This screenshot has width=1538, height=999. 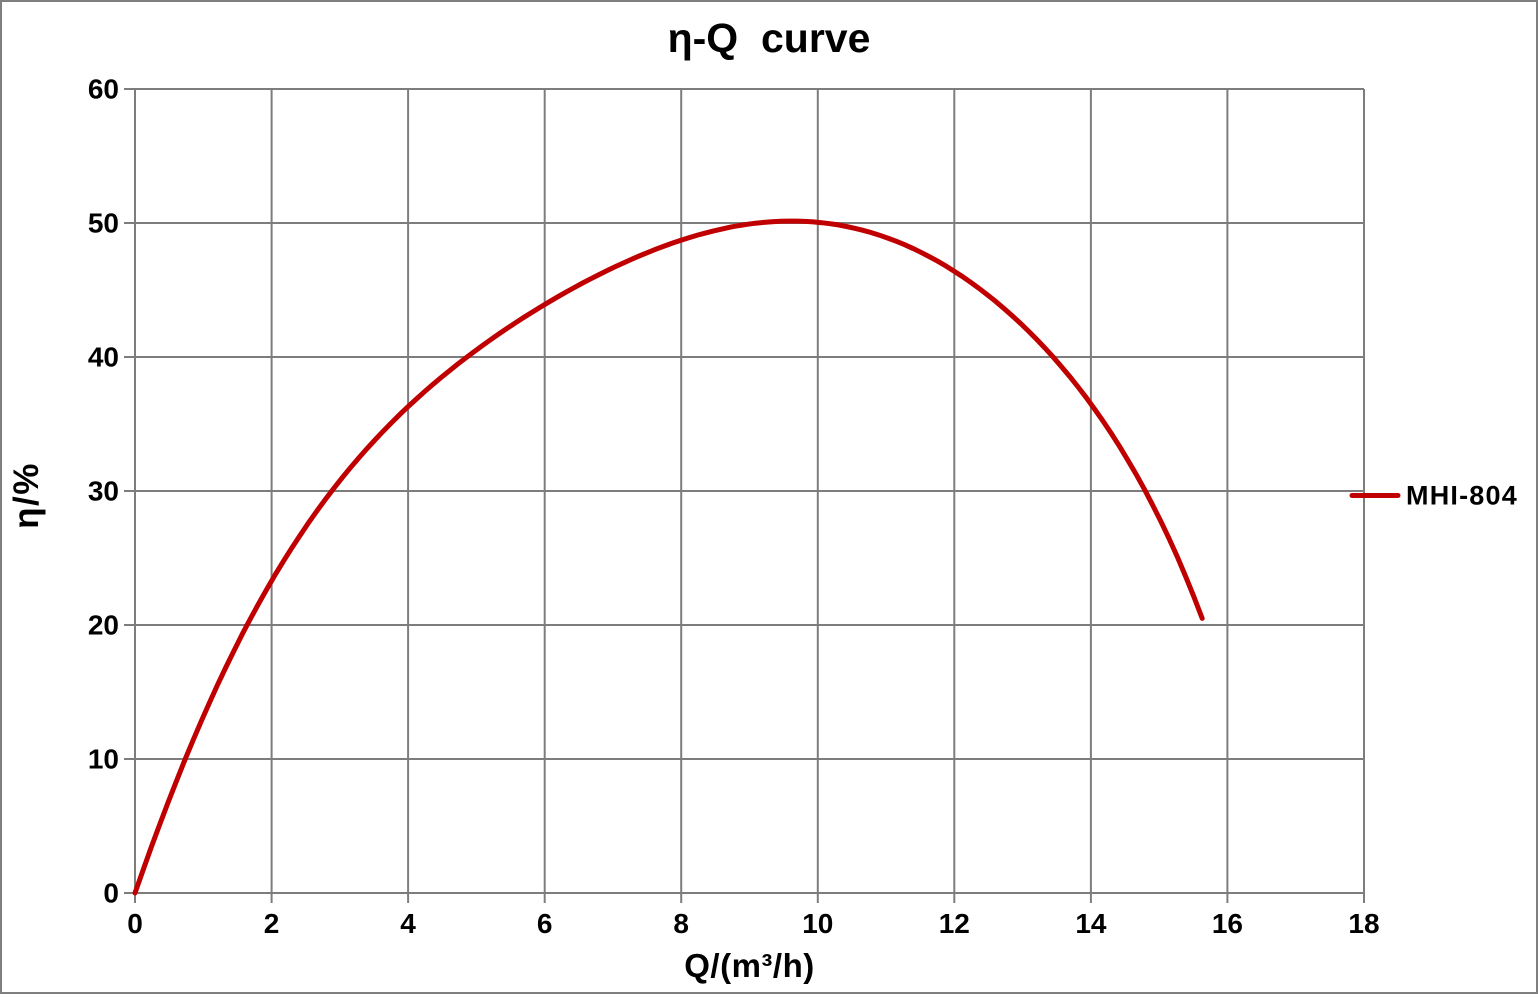 What do you see at coordinates (26, 495) in the screenshot?
I see `svg-text: η/%` at bounding box center [26, 495].